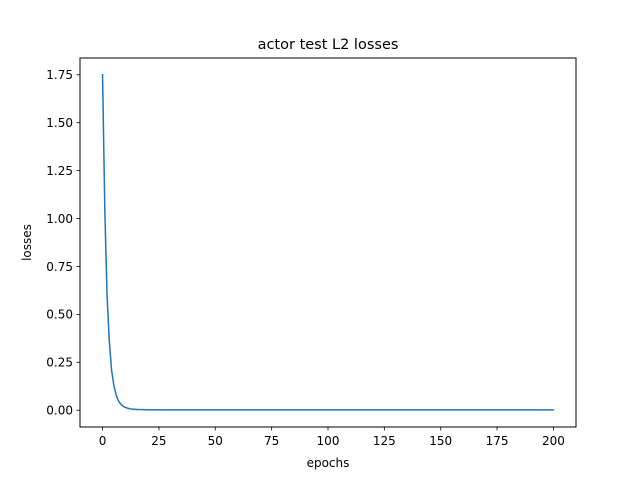 The height and width of the screenshot is (480, 640). What do you see at coordinates (440, 441) in the screenshot?
I see `x-tick-label: 150` at bounding box center [440, 441].